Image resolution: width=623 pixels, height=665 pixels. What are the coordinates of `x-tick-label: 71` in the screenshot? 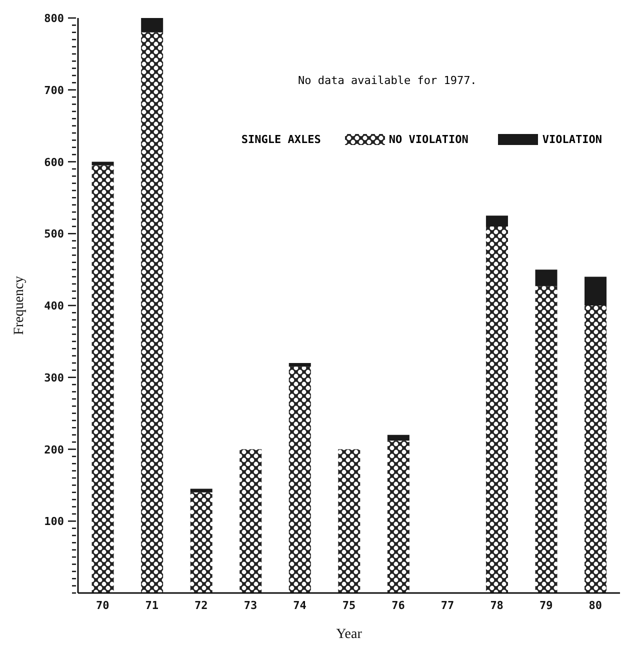 It's located at (152, 605).